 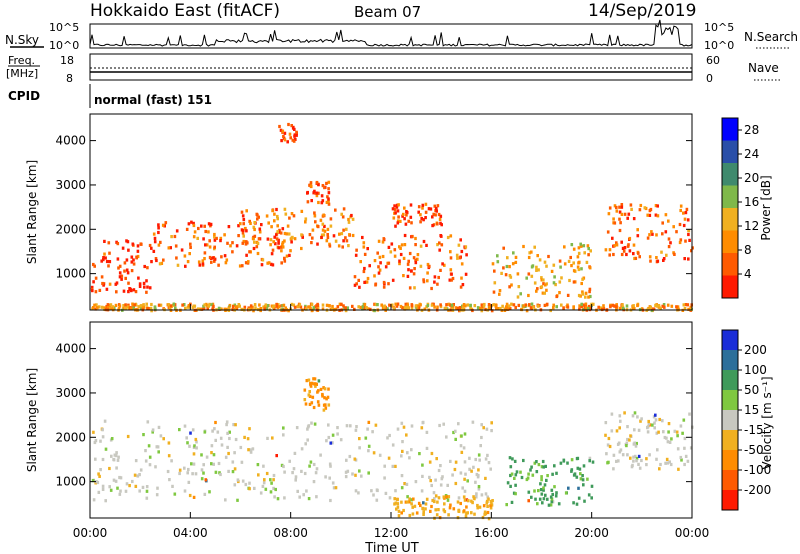 I want to click on x-tick-label: 04:00, so click(x=190, y=533).